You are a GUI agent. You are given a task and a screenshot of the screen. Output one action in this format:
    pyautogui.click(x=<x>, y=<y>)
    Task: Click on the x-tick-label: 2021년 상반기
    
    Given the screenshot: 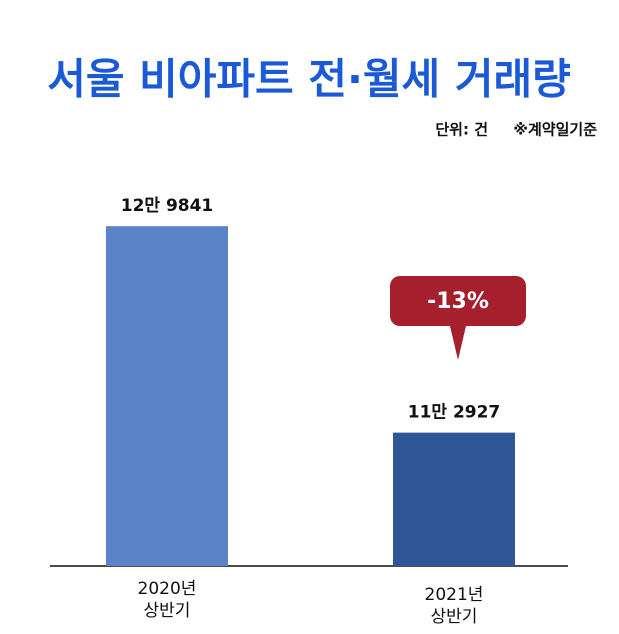 What is the action you would take?
    pyautogui.click(x=454, y=606)
    